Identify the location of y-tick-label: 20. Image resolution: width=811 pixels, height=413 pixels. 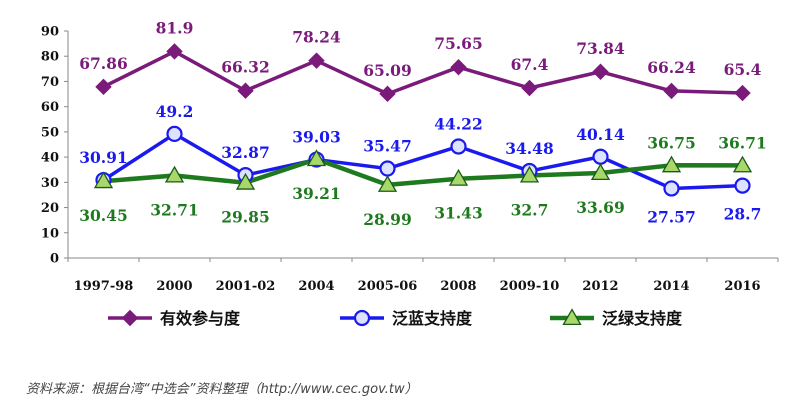
(50, 208).